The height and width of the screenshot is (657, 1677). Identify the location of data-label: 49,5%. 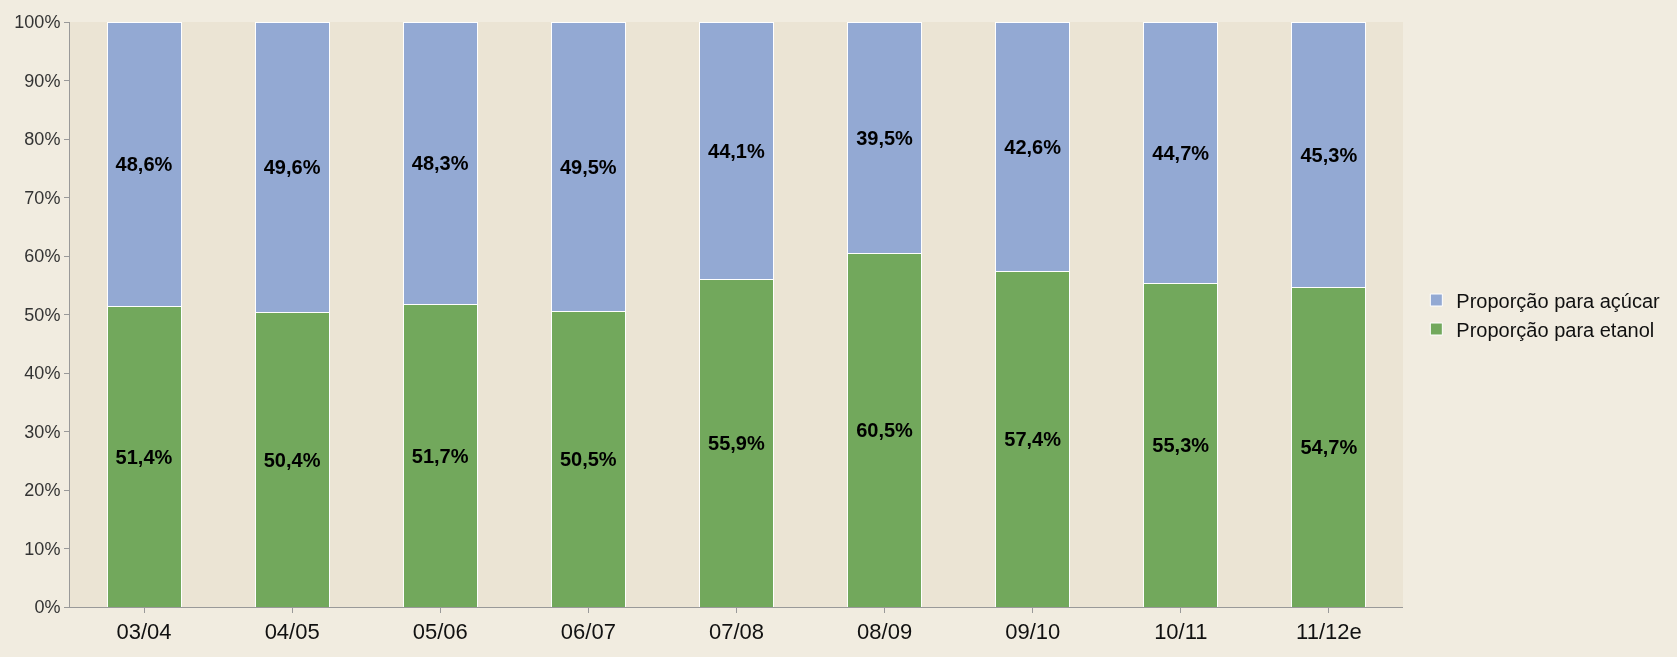
(588, 166).